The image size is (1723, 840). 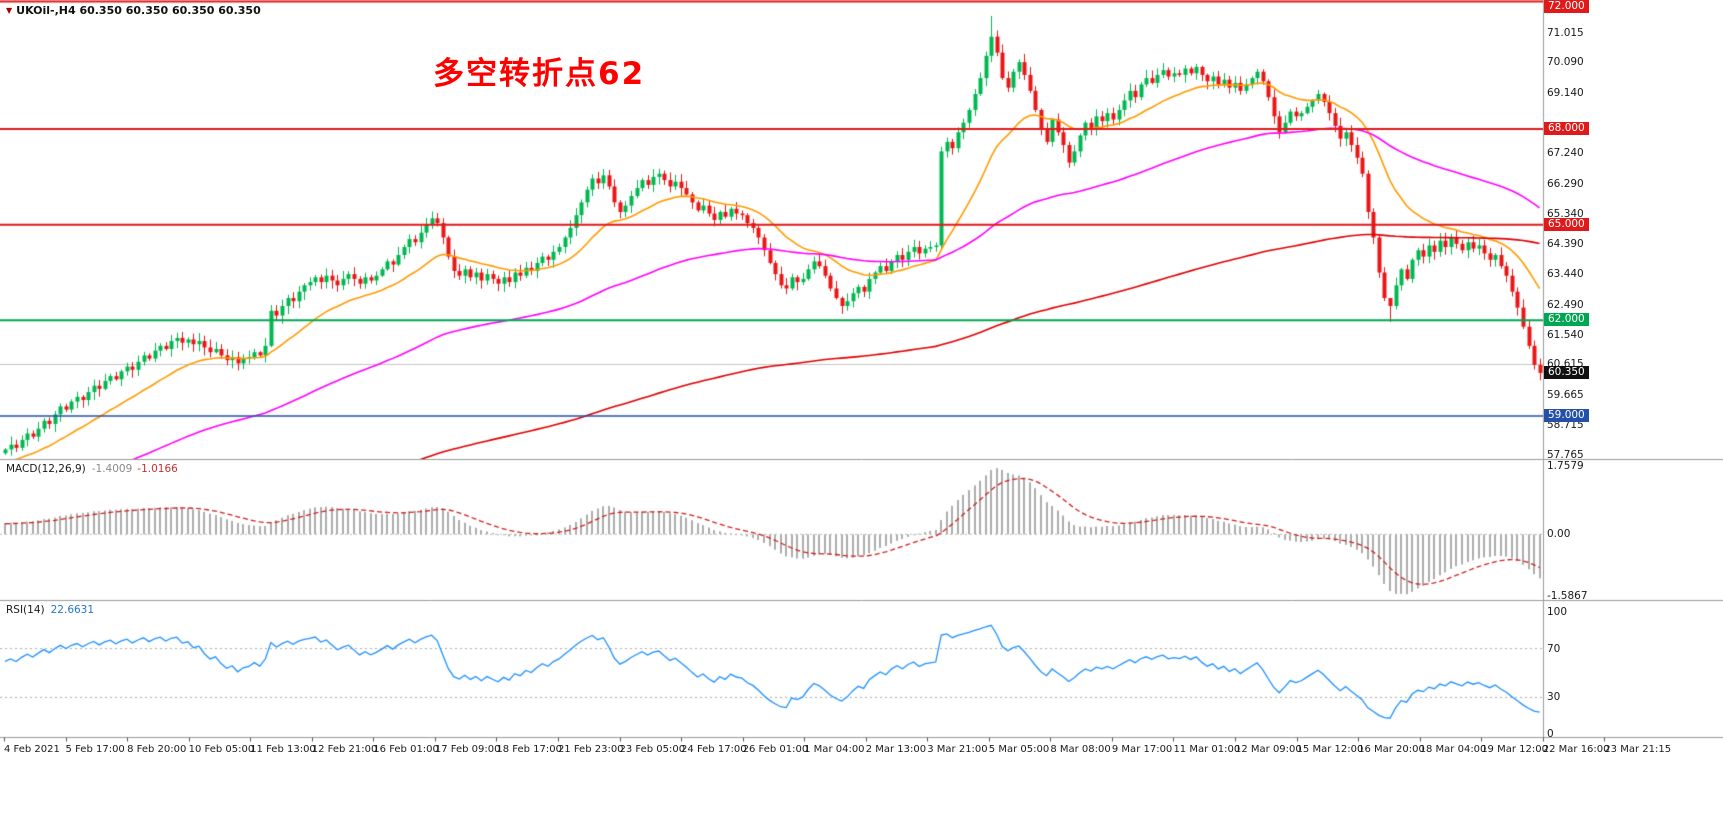 I want to click on annotation-text: 多空转折点62, so click(x=539, y=74).